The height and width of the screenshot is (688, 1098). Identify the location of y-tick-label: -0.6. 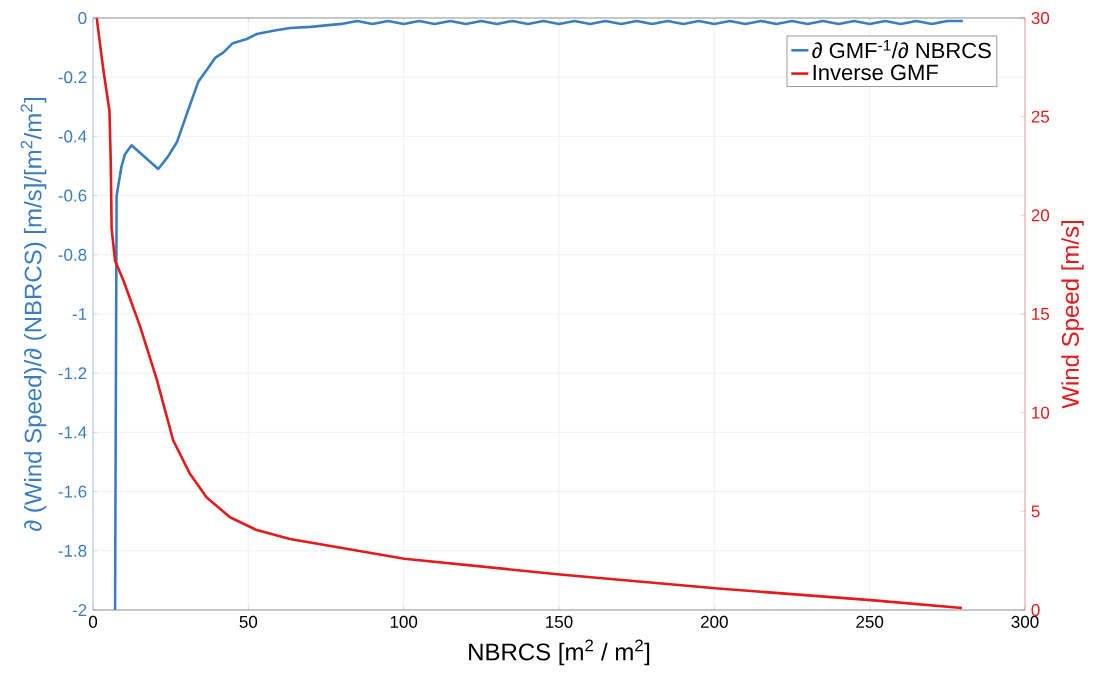
(72, 195).